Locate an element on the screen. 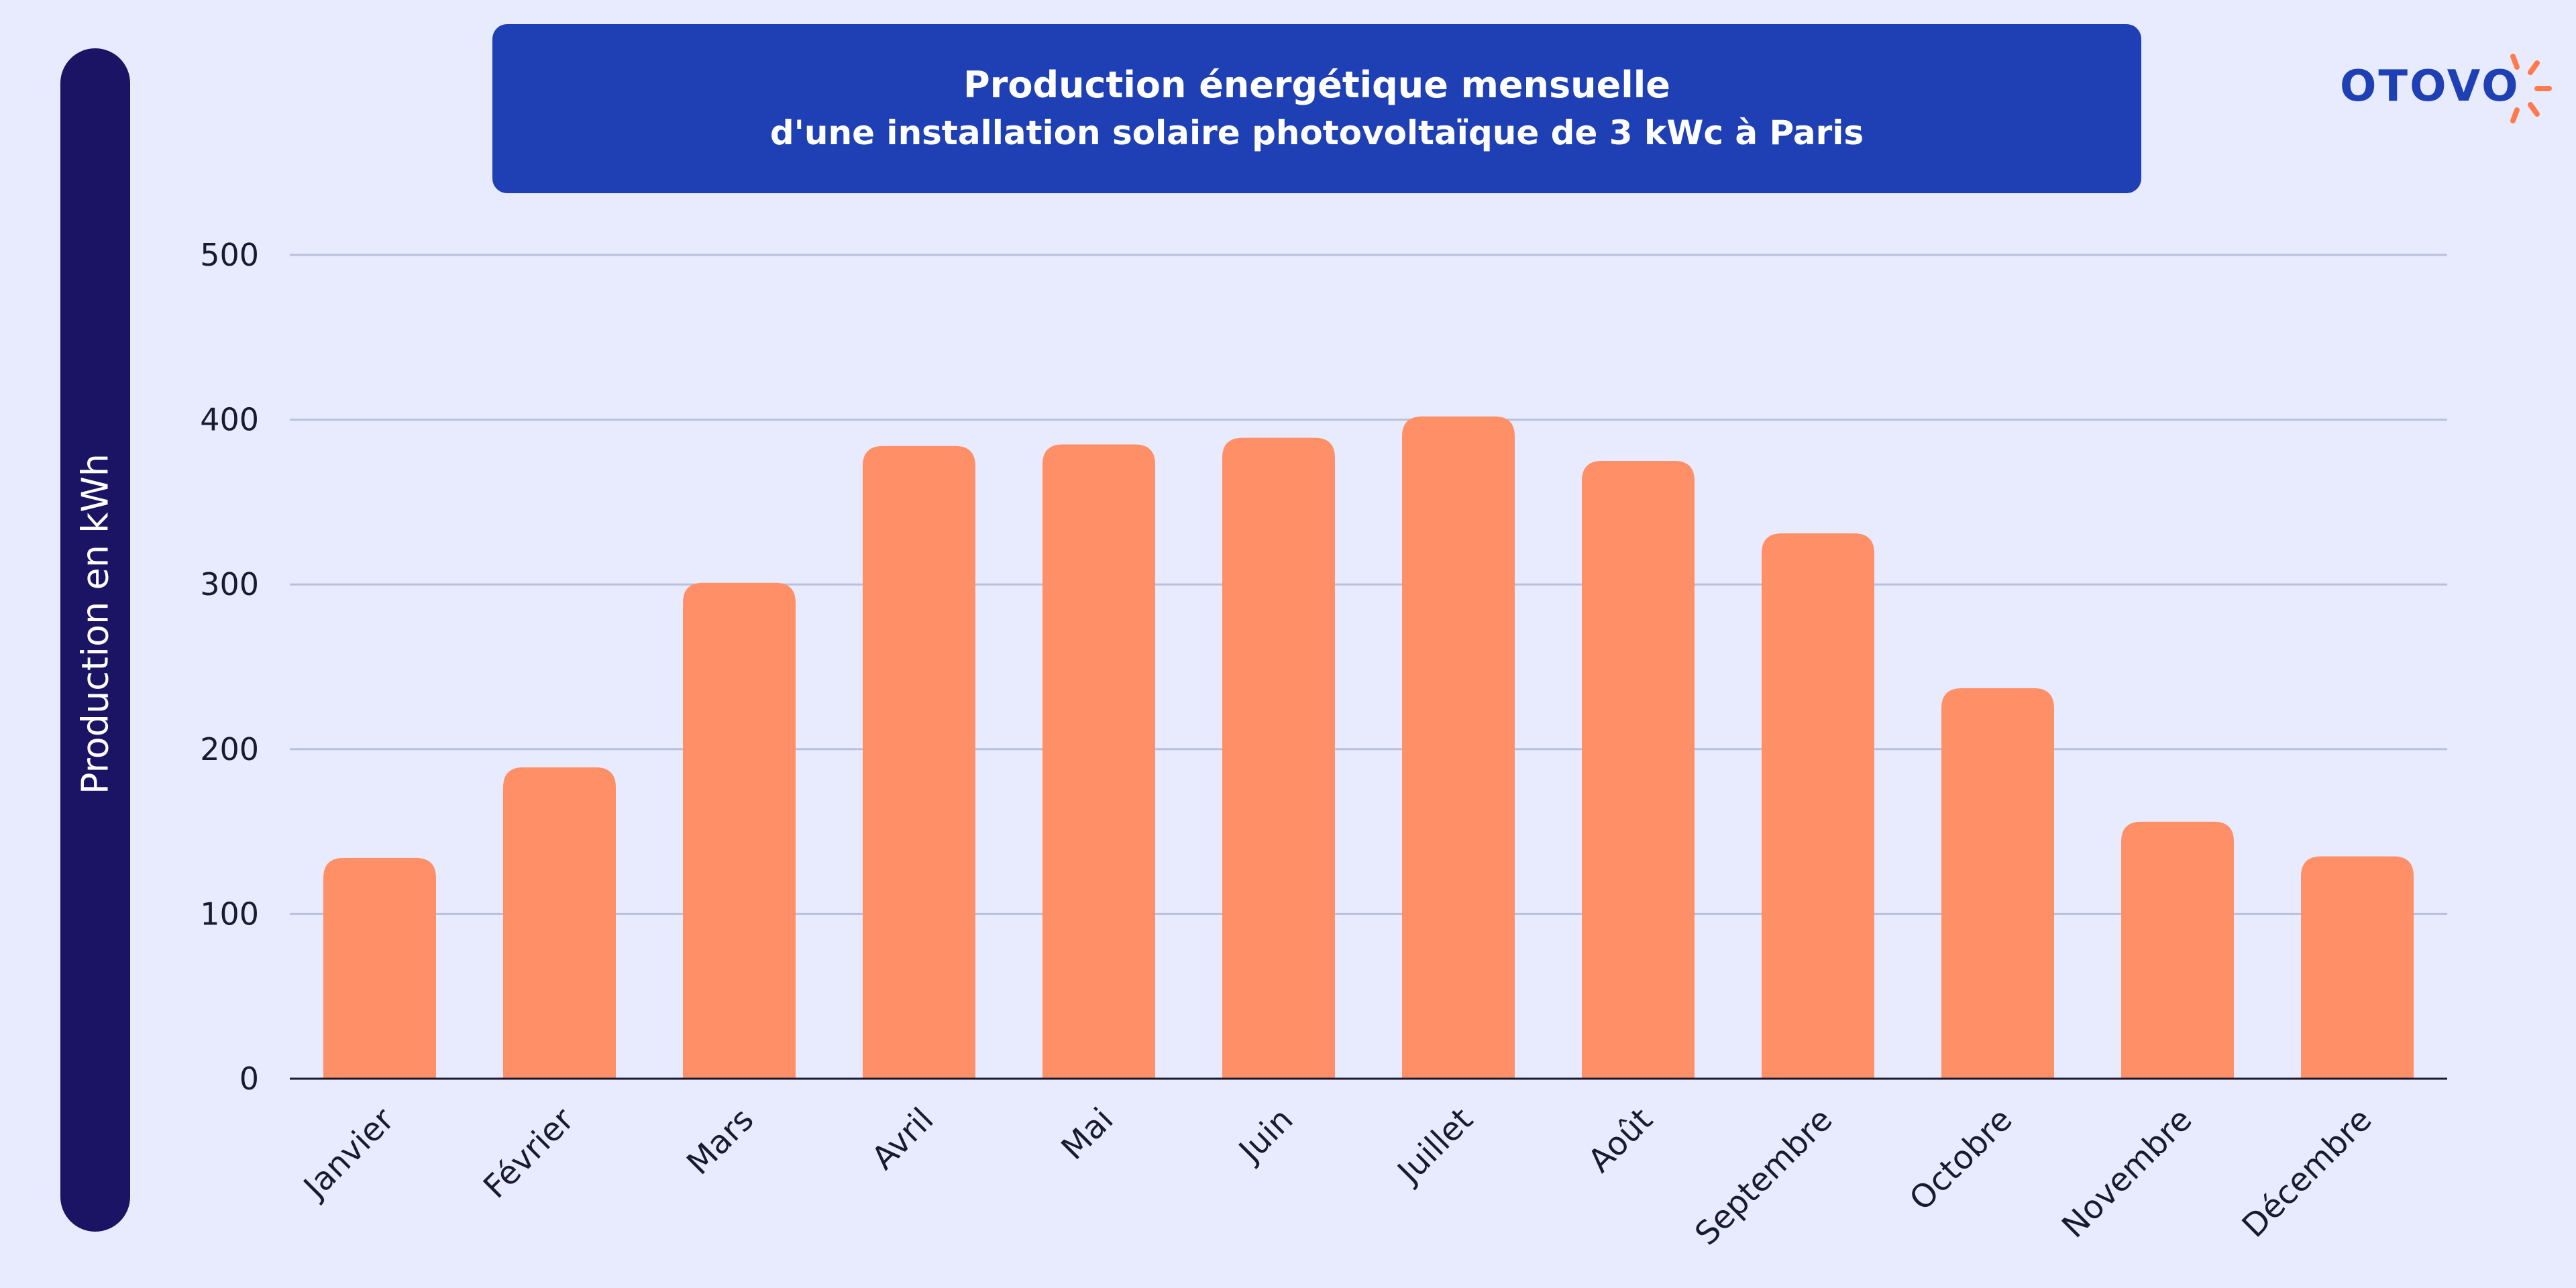 The height and width of the screenshot is (1288, 2576). bar-mars is located at coordinates (739, 830).